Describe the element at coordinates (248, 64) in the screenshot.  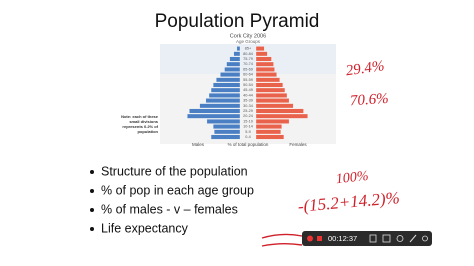
I see `age-label: 70-74` at that location.